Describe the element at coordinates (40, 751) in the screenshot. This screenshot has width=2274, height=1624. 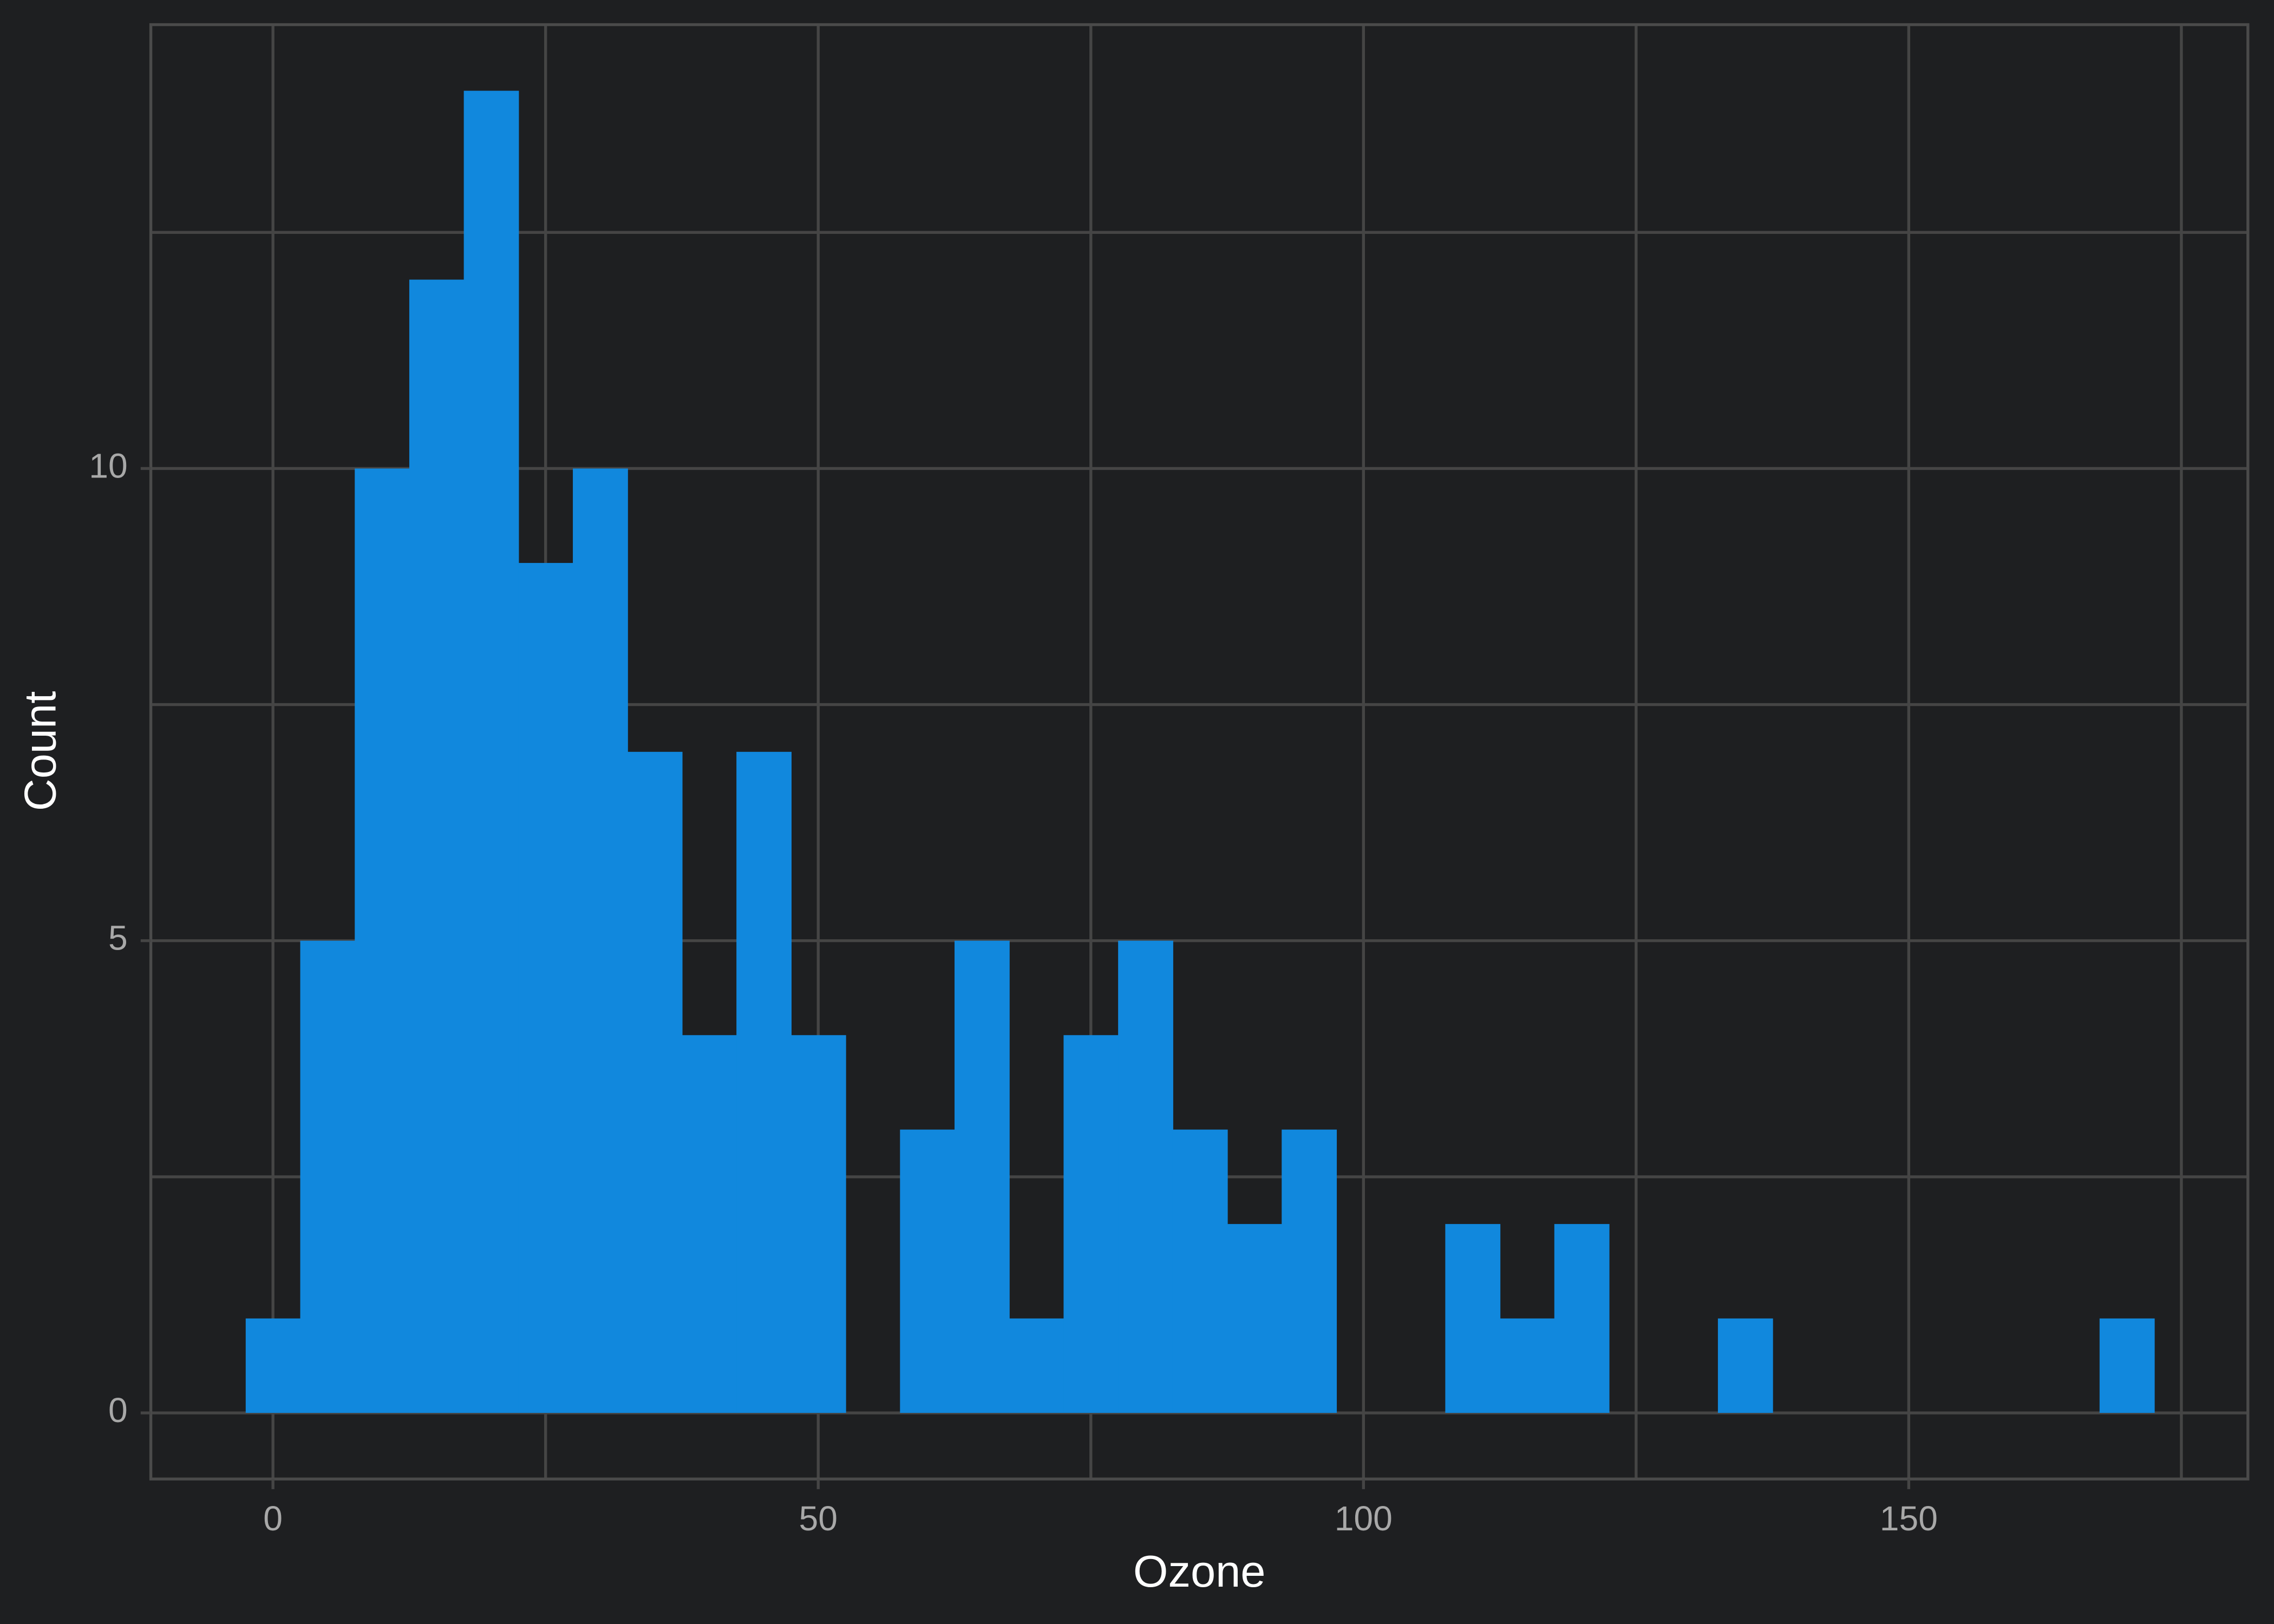
I see `y-axis-title: Count` at that location.